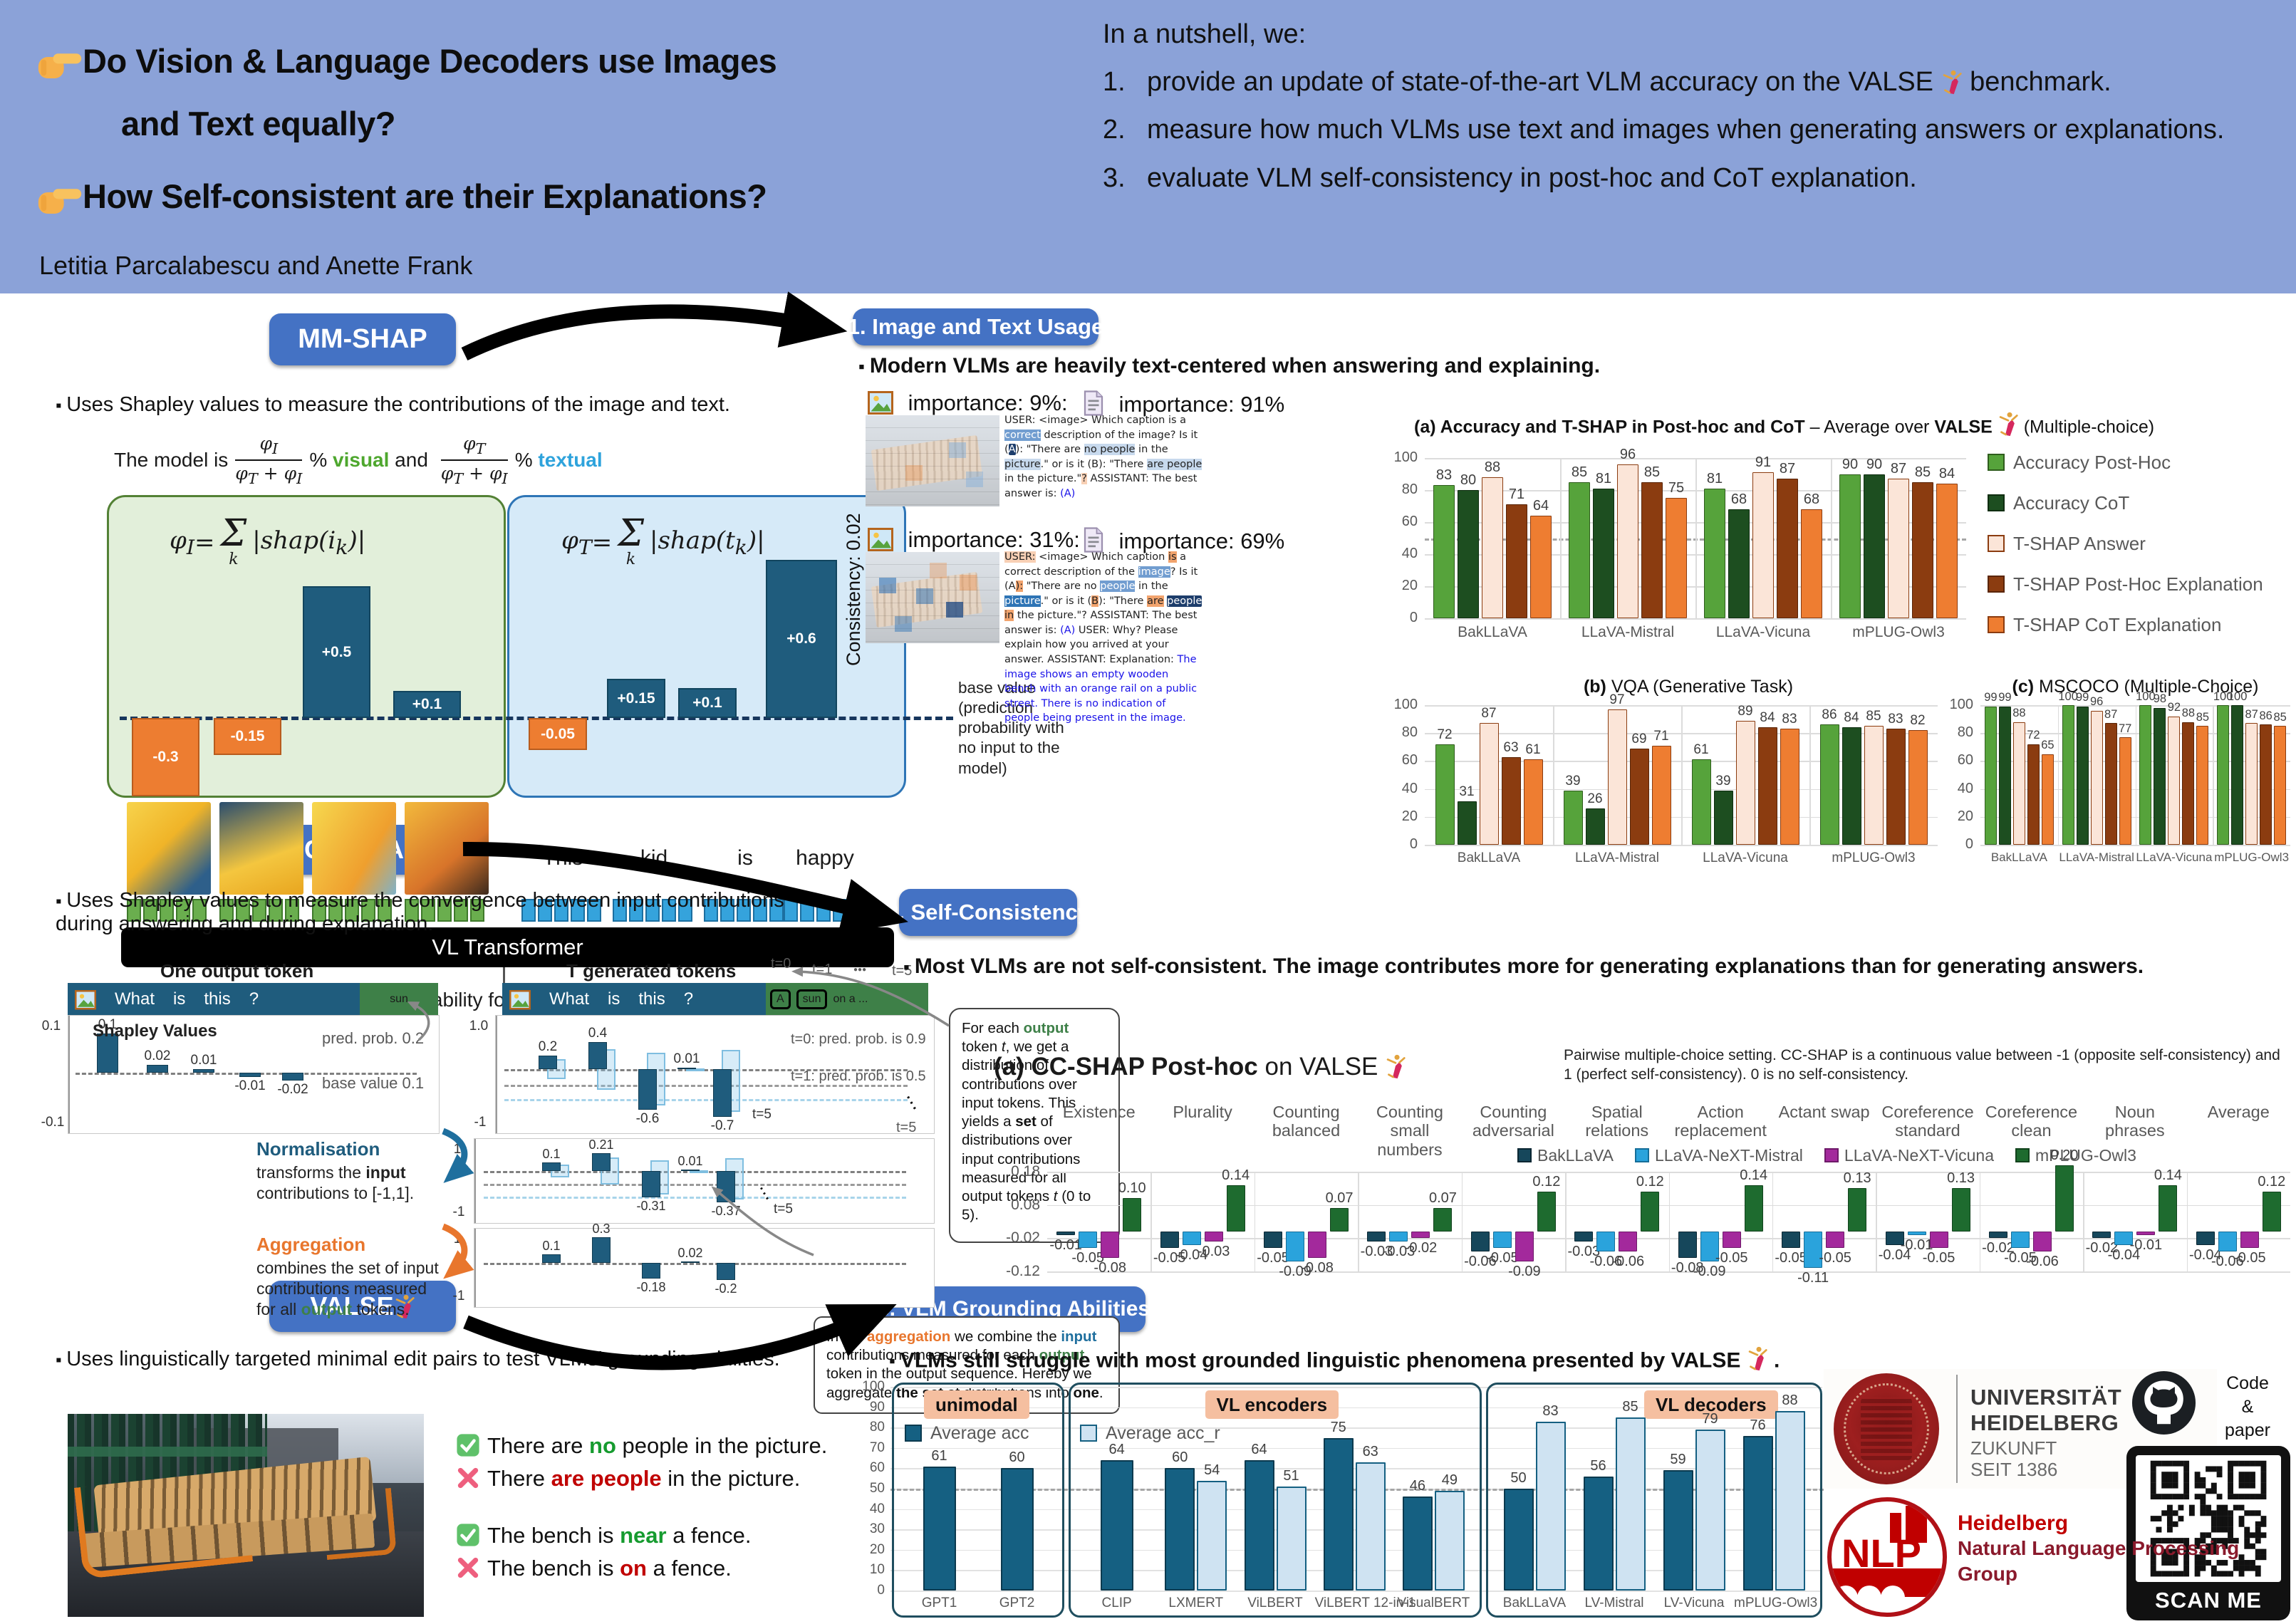 The width and height of the screenshot is (2296, 1624). What do you see at coordinates (1275, 1603) in the screenshot?
I see `model-label: ViLBERT` at bounding box center [1275, 1603].